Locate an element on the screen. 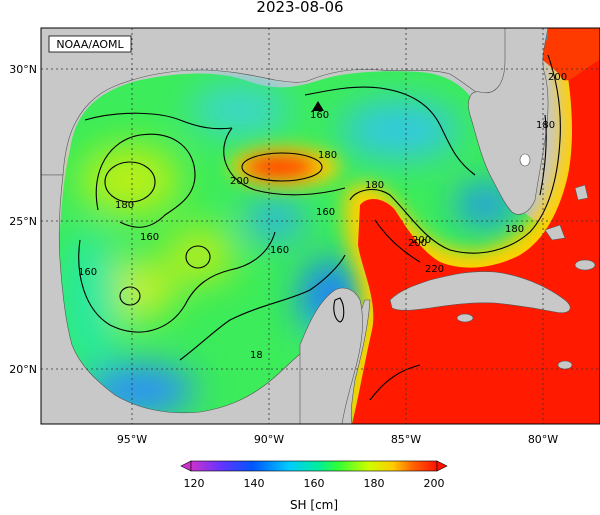 Image resolution: width=600 pixels, height=515 pixels. colorbar-bar is located at coordinates (314, 466).